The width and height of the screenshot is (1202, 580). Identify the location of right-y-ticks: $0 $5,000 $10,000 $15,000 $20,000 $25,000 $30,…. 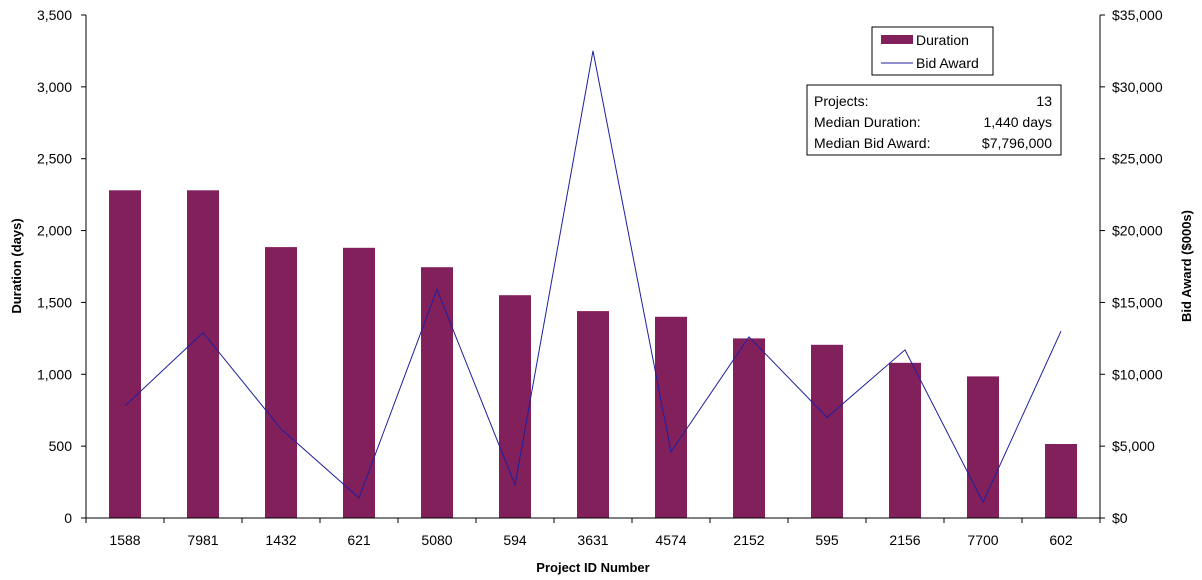
(1131, 266).